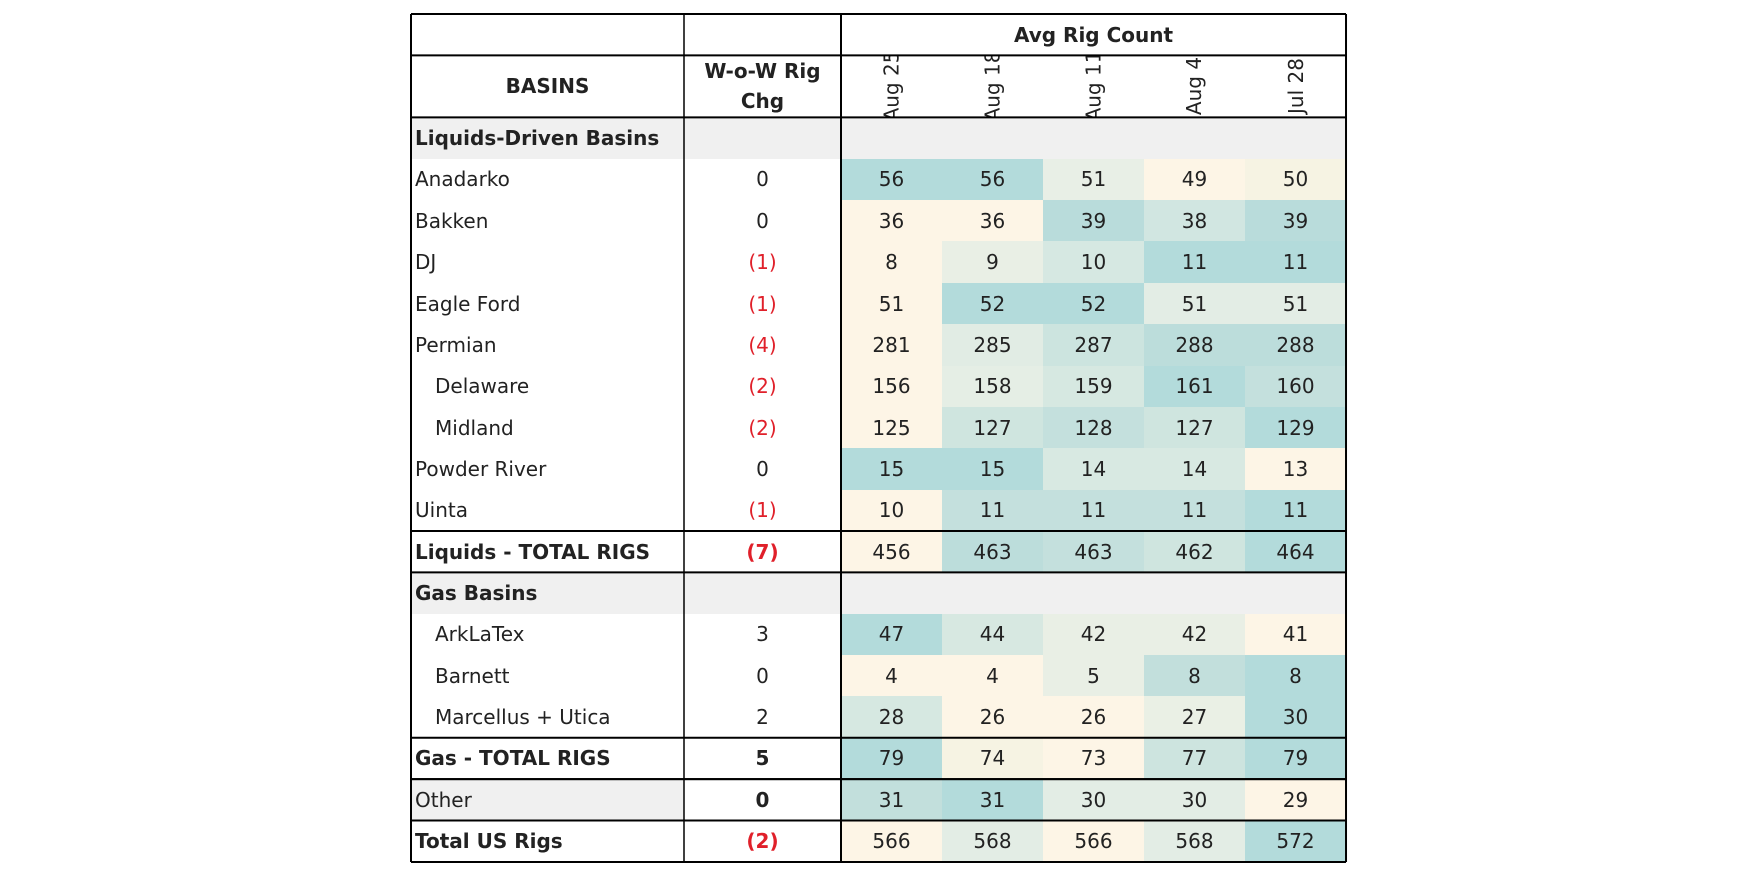  What do you see at coordinates (1093, 634) in the screenshot?
I see `rig-count-cell: 42` at bounding box center [1093, 634].